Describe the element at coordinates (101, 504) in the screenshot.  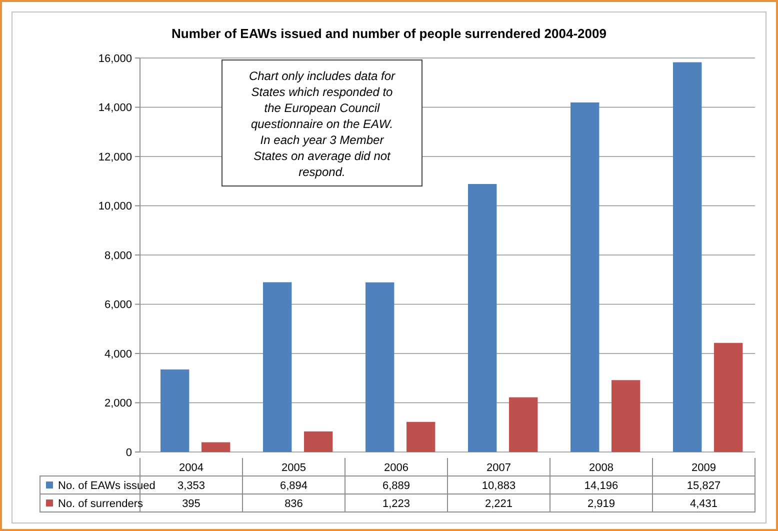
I see `legend-label: No. of surrenders` at that location.